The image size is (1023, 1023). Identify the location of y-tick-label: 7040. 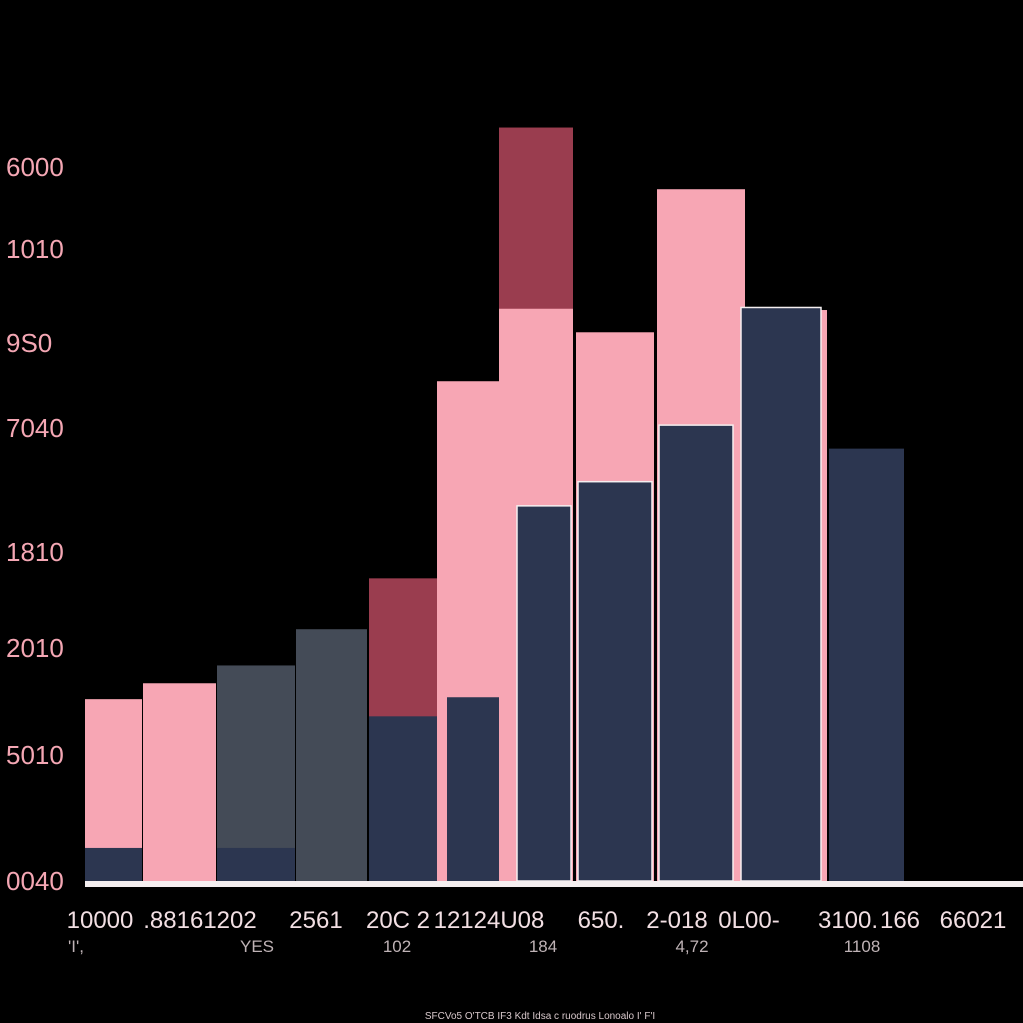
(35, 428).